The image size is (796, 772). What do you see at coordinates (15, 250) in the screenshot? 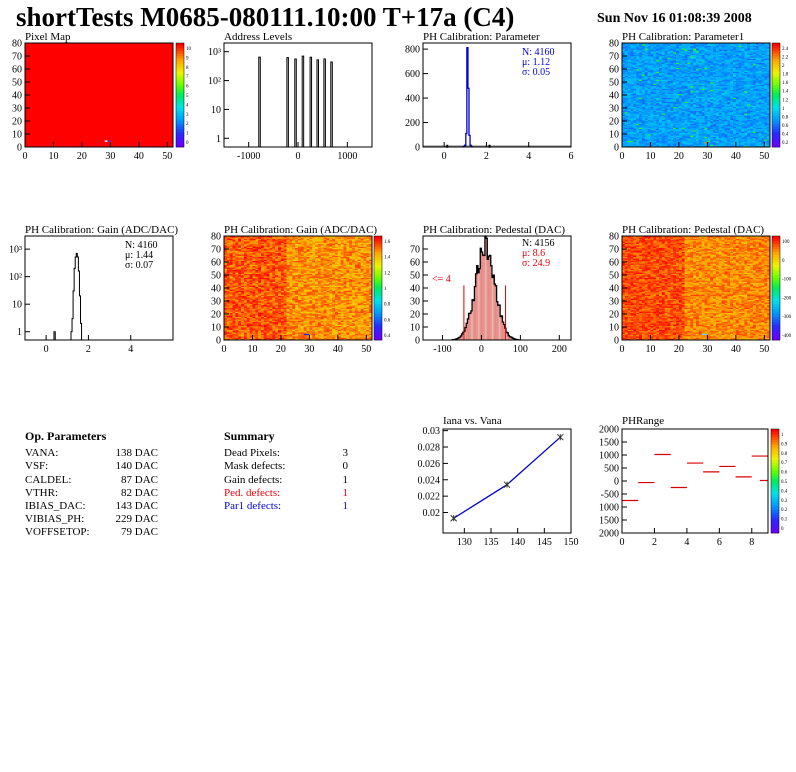
I see `y-tick-label: 10³` at bounding box center [15, 250].